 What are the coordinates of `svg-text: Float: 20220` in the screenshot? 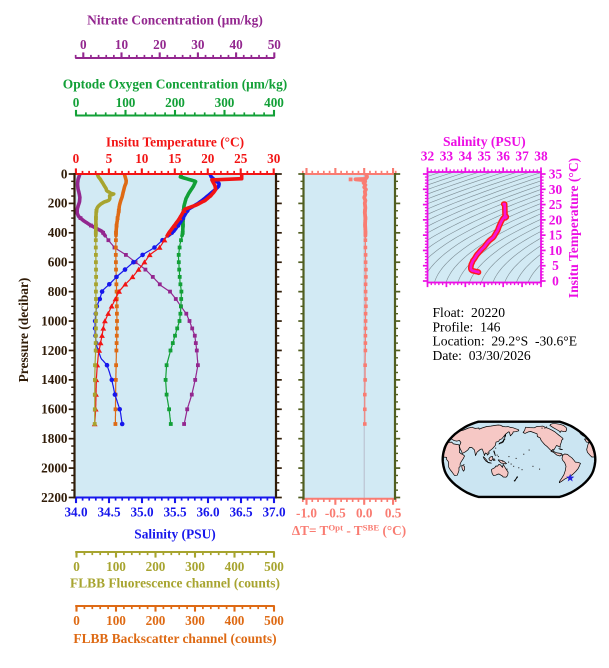 It's located at (469, 312).